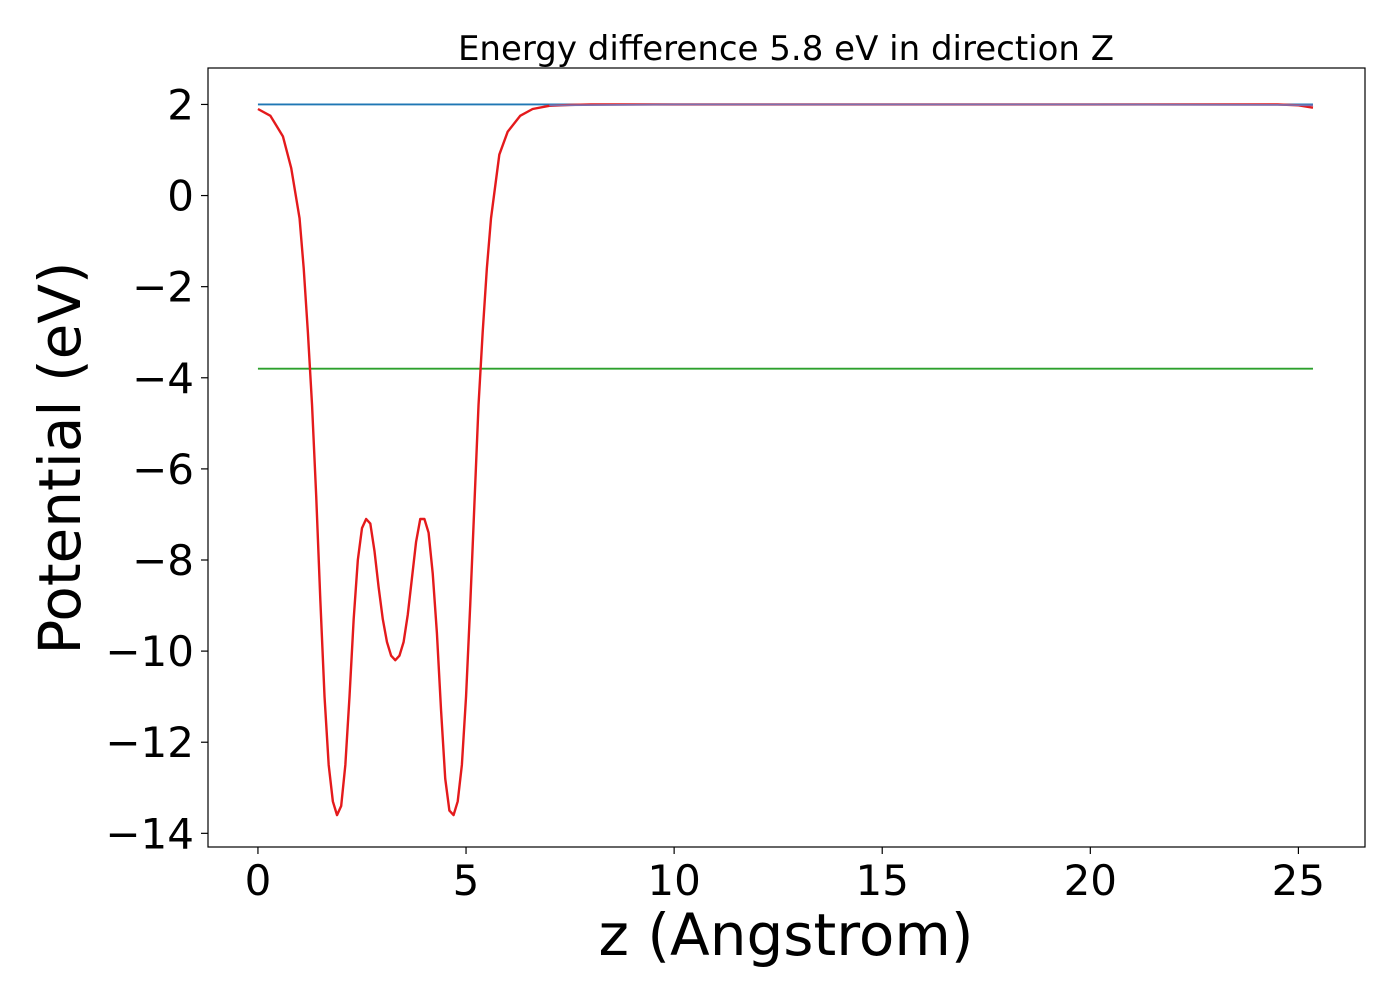 Image resolution: width=1400 pixels, height=1000 pixels. I want to click on x-tick-label: 10, so click(673, 880).